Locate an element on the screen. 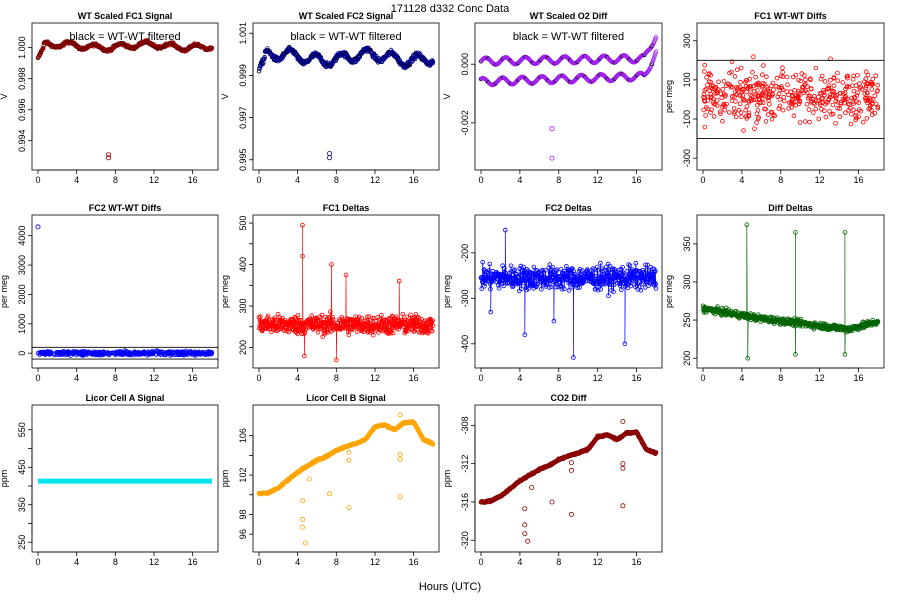  y-tick-label: -300 is located at coordinates (465, 298).